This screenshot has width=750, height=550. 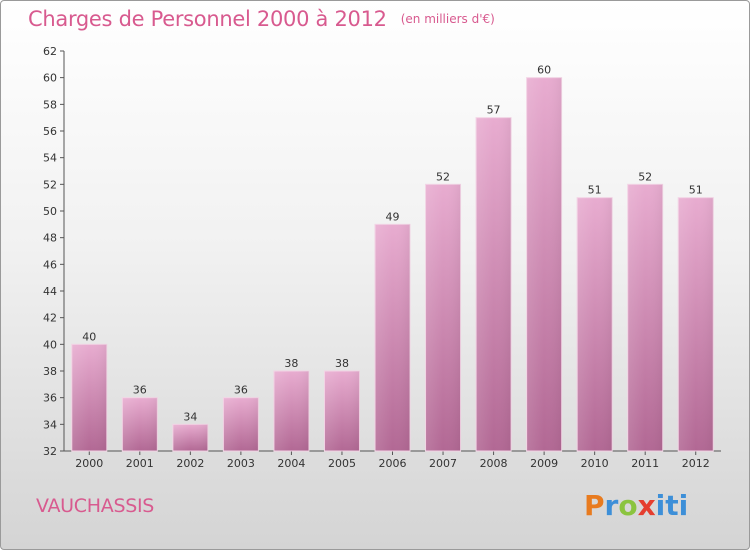 What do you see at coordinates (645, 463) in the screenshot?
I see `x-tick-label-2011: 2011` at bounding box center [645, 463].